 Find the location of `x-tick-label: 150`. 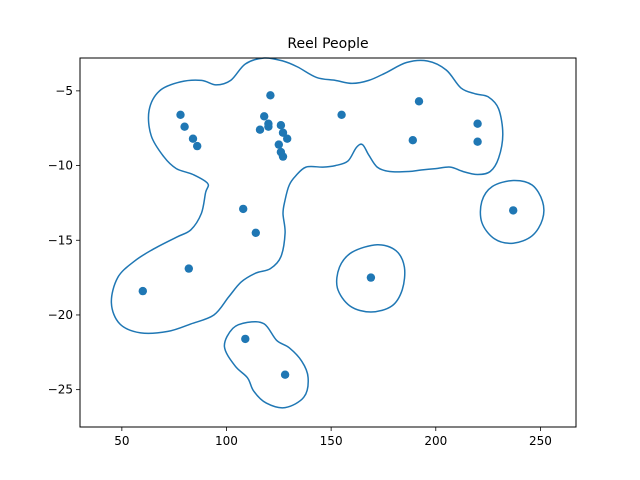

x-tick-label: 150 is located at coordinates (331, 441).